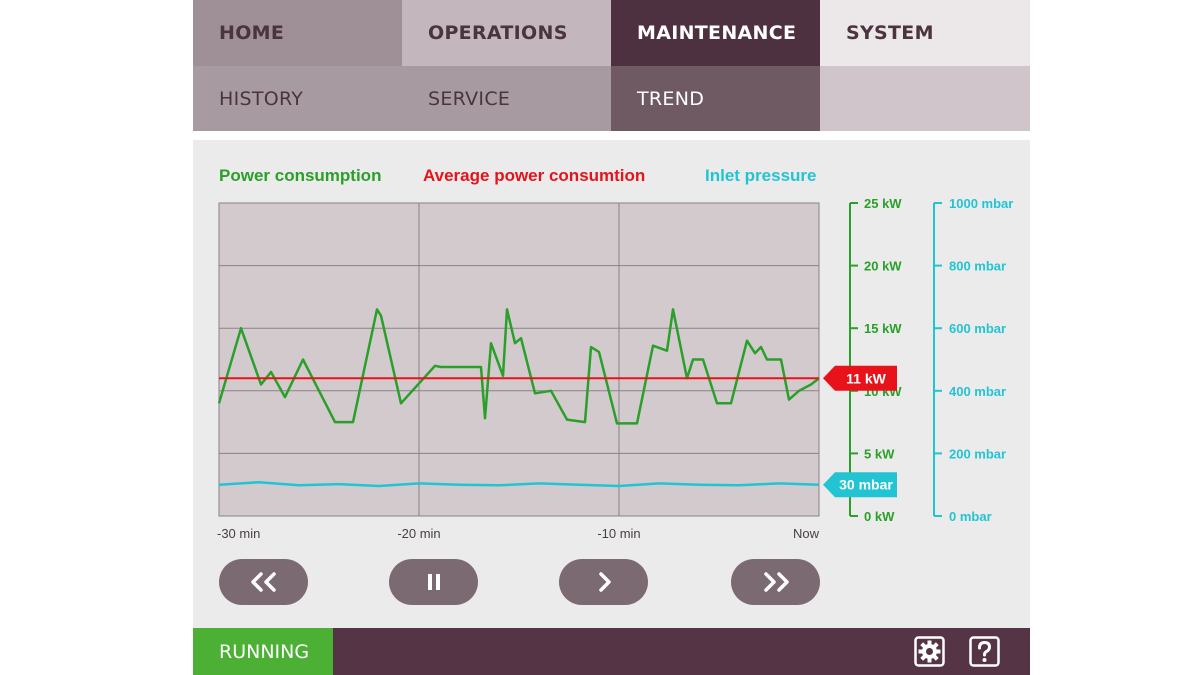 This screenshot has height=675, width=1200. I want to click on pause-icon, so click(433, 582).